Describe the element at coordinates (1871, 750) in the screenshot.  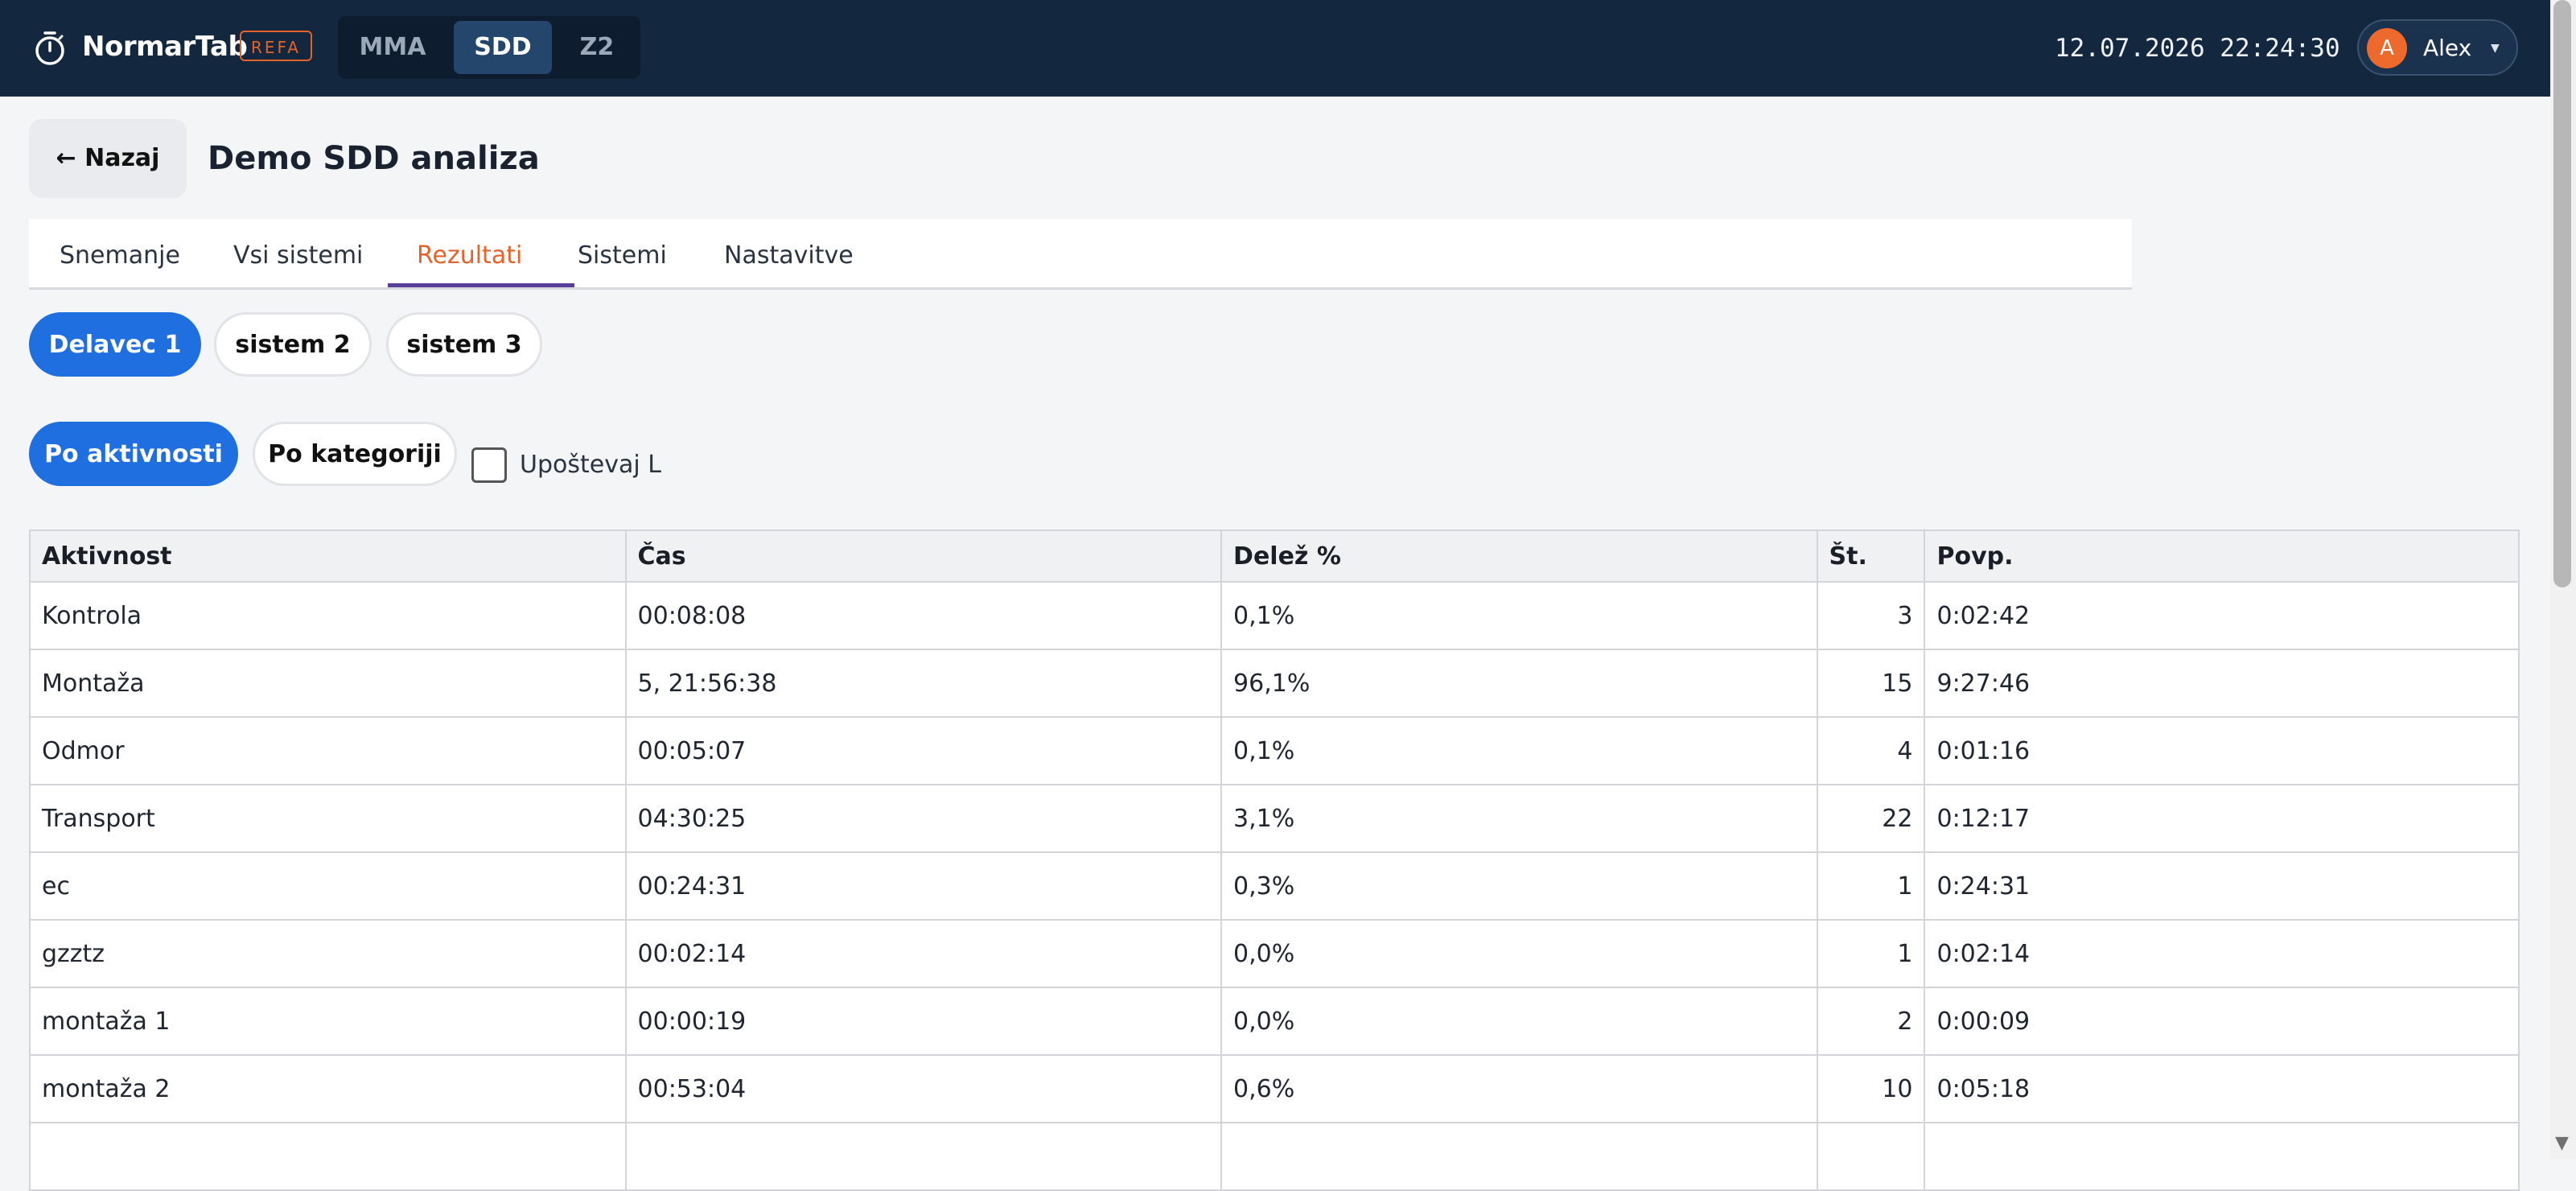
I see `cell-count: 4` at that location.